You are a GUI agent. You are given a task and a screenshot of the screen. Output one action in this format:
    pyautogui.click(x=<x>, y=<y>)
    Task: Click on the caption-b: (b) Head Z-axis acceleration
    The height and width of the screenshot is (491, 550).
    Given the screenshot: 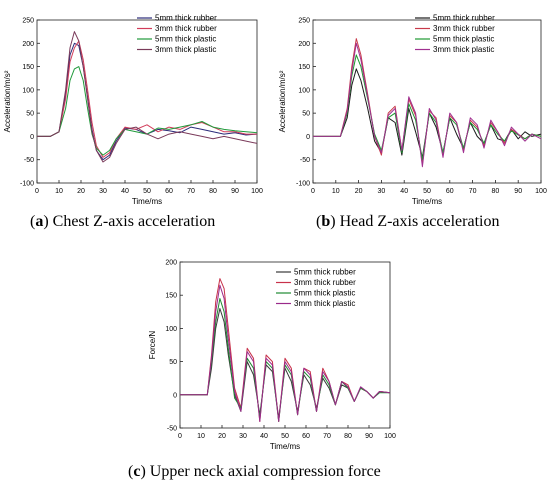 What is the action you would take?
    pyautogui.click(x=408, y=221)
    